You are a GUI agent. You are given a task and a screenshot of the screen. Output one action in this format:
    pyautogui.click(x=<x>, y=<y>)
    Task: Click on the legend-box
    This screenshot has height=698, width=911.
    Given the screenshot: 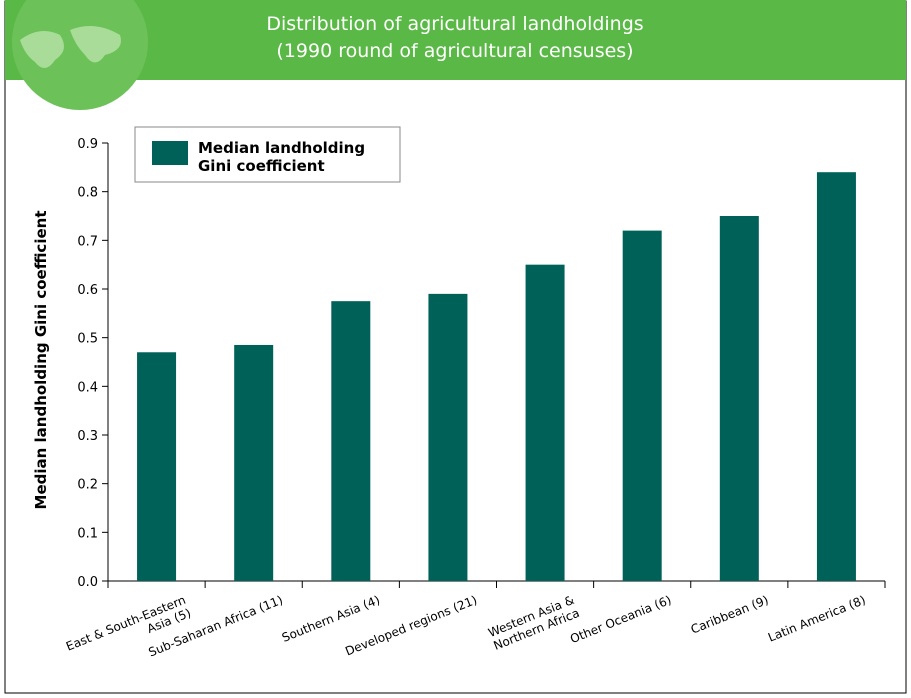 What is the action you would take?
    pyautogui.click(x=267, y=154)
    